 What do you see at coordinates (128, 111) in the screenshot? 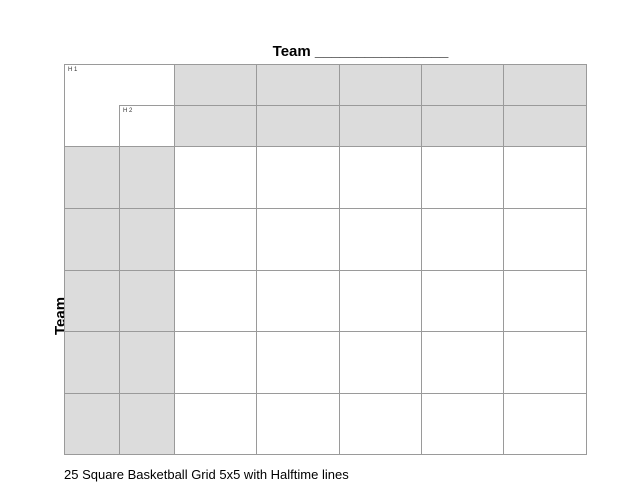
I see `h2-label: H 2` at bounding box center [128, 111].